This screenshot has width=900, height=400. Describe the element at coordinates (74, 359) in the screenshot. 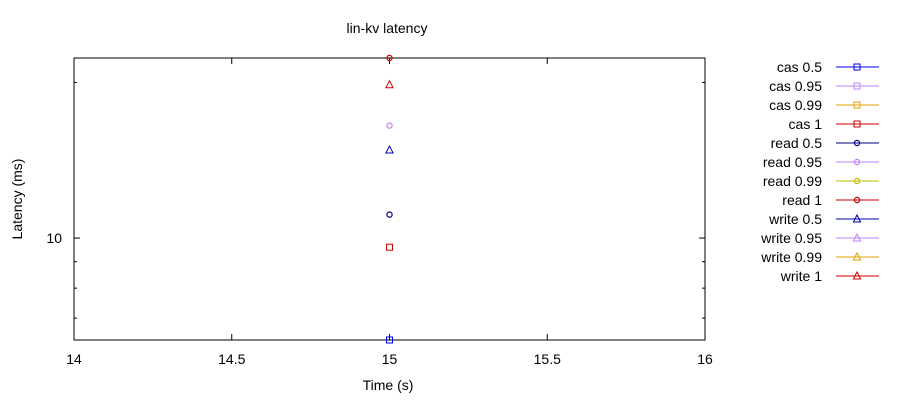

I see `x-tick-label: 14` at that location.